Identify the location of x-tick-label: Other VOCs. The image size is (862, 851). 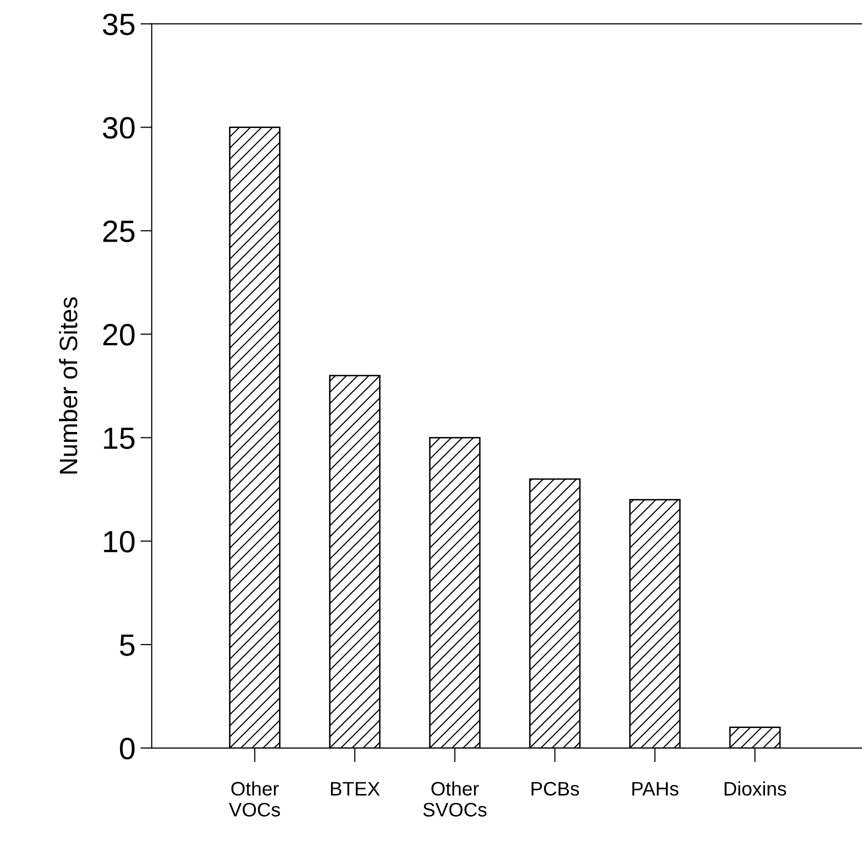
(254, 799).